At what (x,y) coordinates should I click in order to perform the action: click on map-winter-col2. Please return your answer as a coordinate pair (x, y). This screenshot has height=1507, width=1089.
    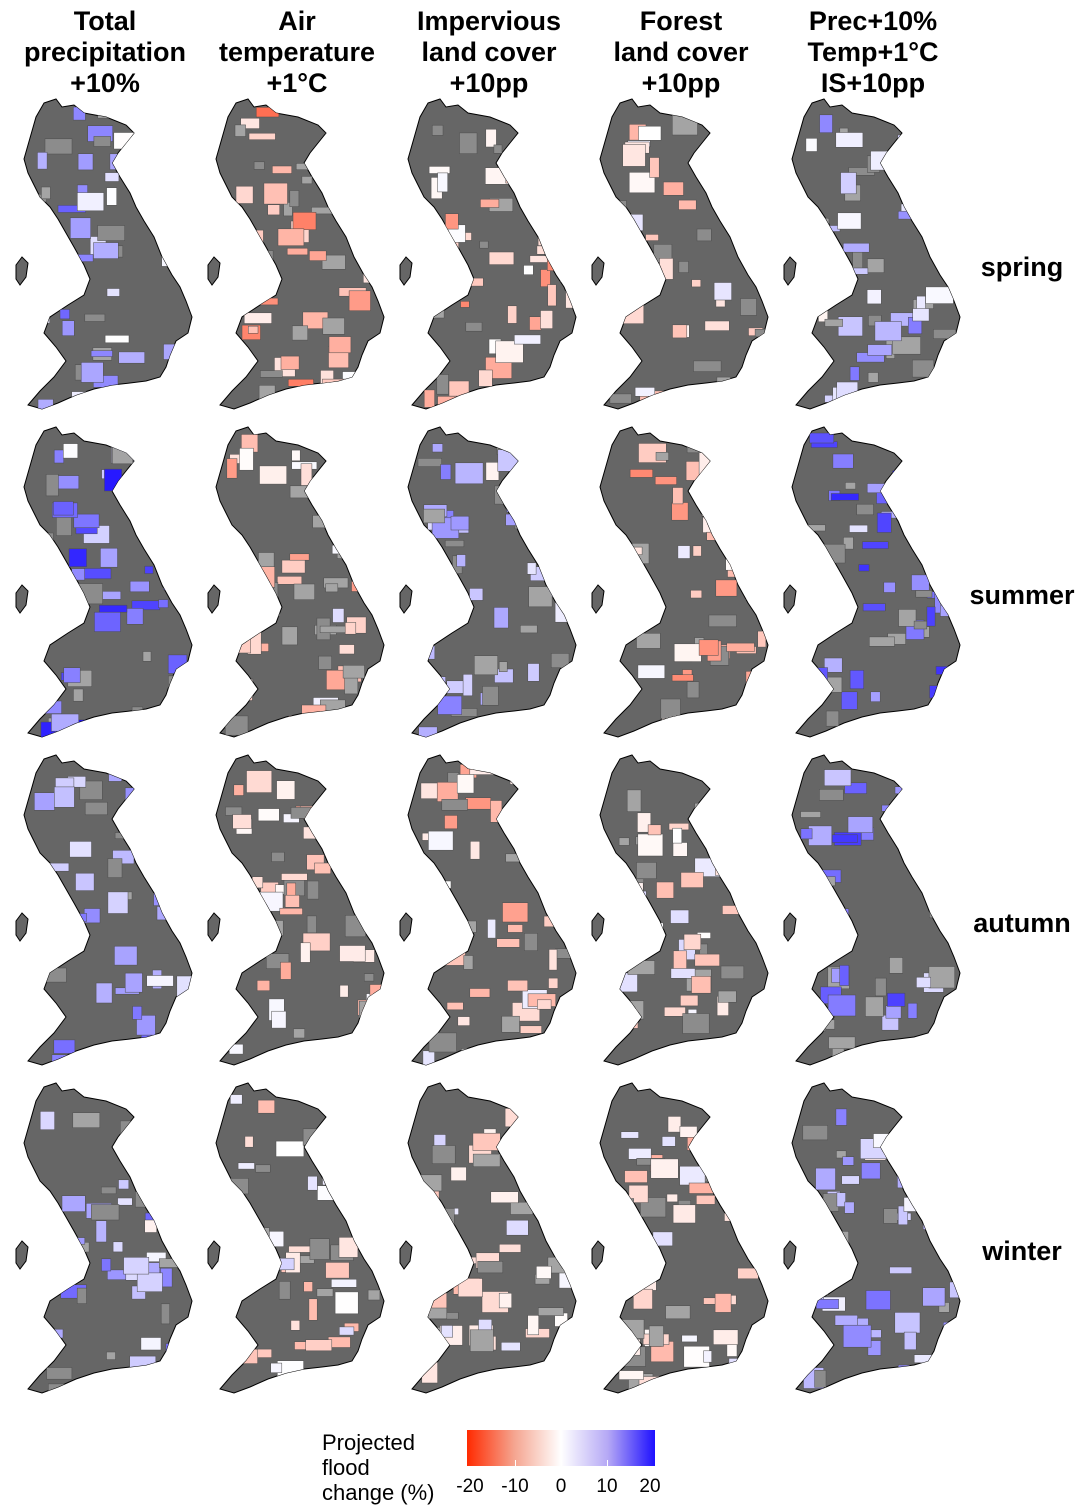
    Looking at the image, I should click on (301, 1238).